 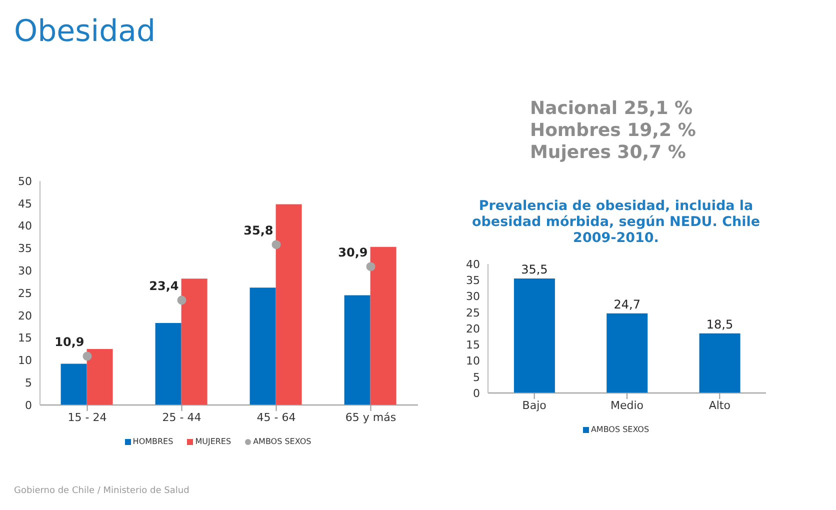 I want to click on y-tick-label: 45, so click(x=25, y=203).